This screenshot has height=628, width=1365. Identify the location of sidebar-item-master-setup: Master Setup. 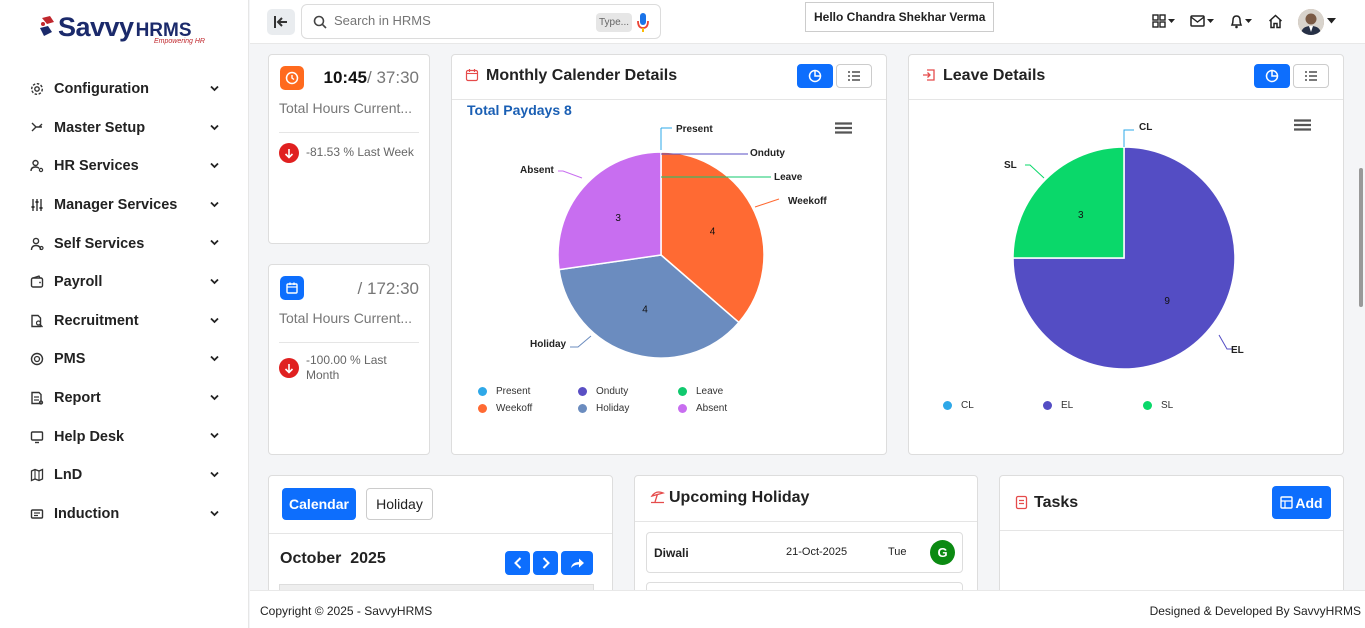
(124, 128).